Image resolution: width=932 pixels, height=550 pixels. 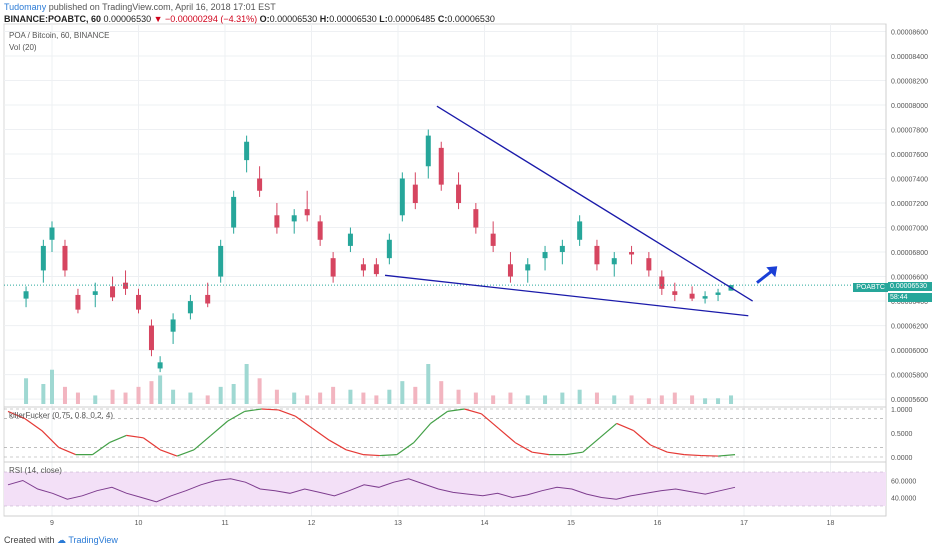 What do you see at coordinates (831, 523) in the screenshot?
I see `time-tick-label: 18` at bounding box center [831, 523].